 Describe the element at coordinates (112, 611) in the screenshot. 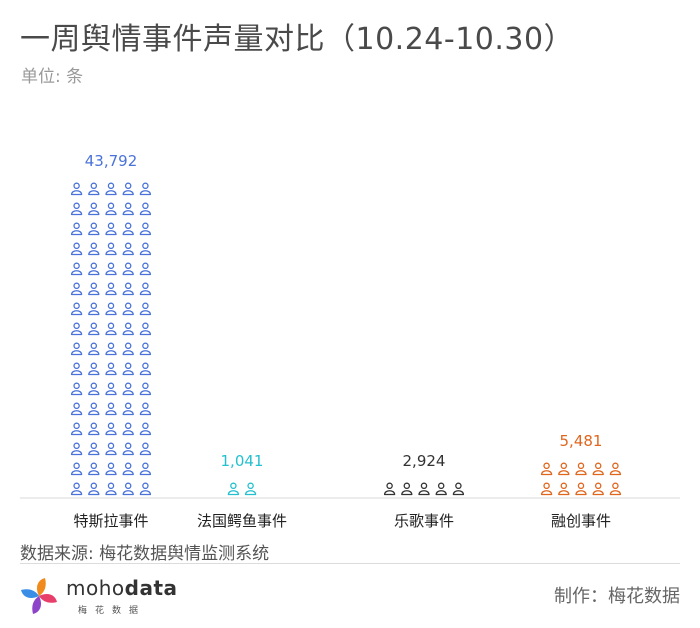

I see `logo-subtitle: 梅花数据` at that location.